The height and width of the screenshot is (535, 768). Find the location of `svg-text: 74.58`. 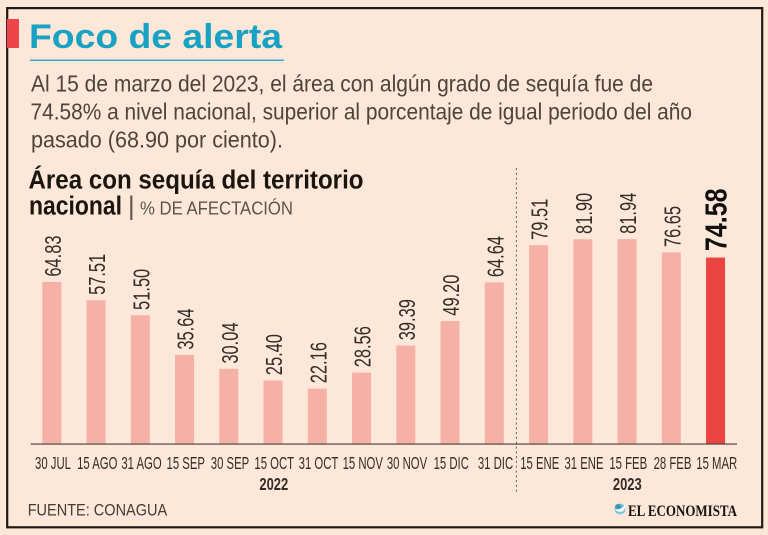

svg-text: 74.58 is located at coordinates (715, 219).